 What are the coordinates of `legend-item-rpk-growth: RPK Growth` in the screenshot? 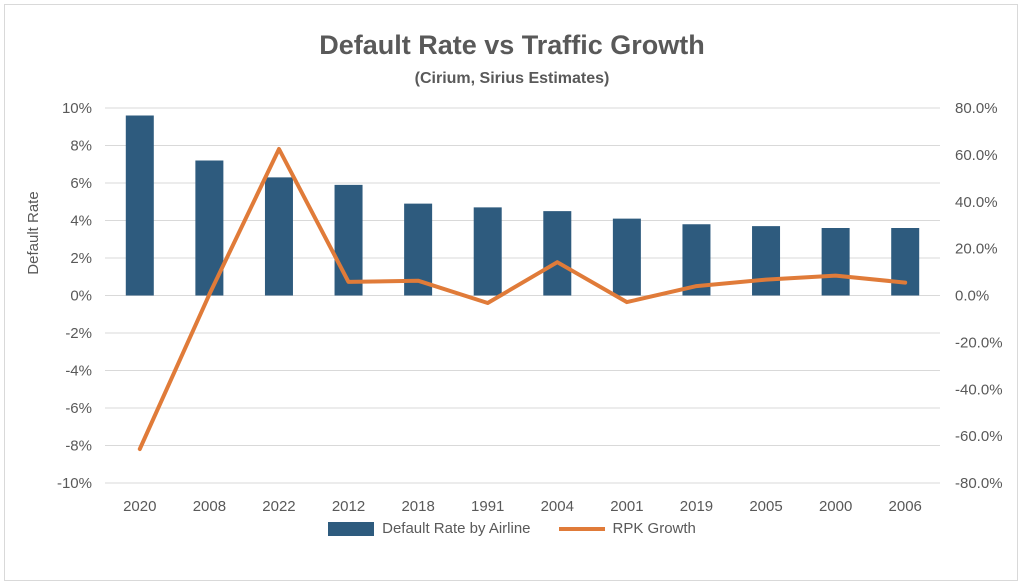 It's located at (627, 528).